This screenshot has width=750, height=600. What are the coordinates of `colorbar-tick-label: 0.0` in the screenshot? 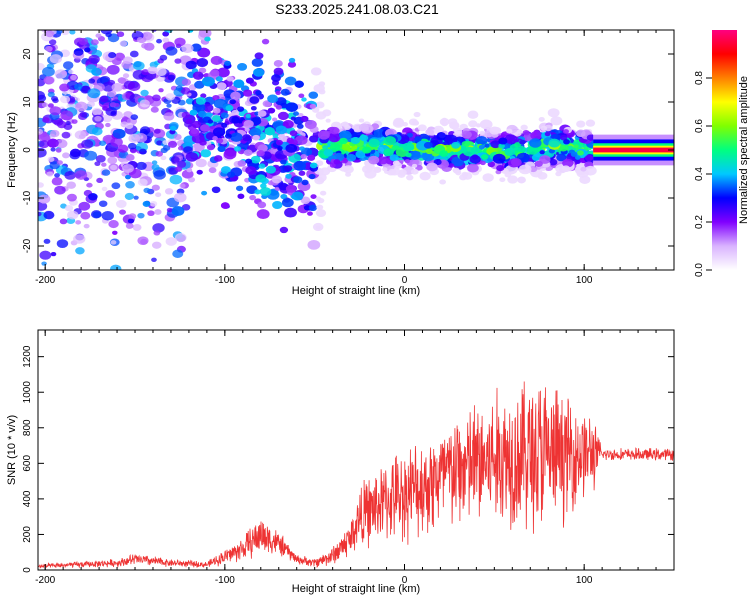 It's located at (699, 270).